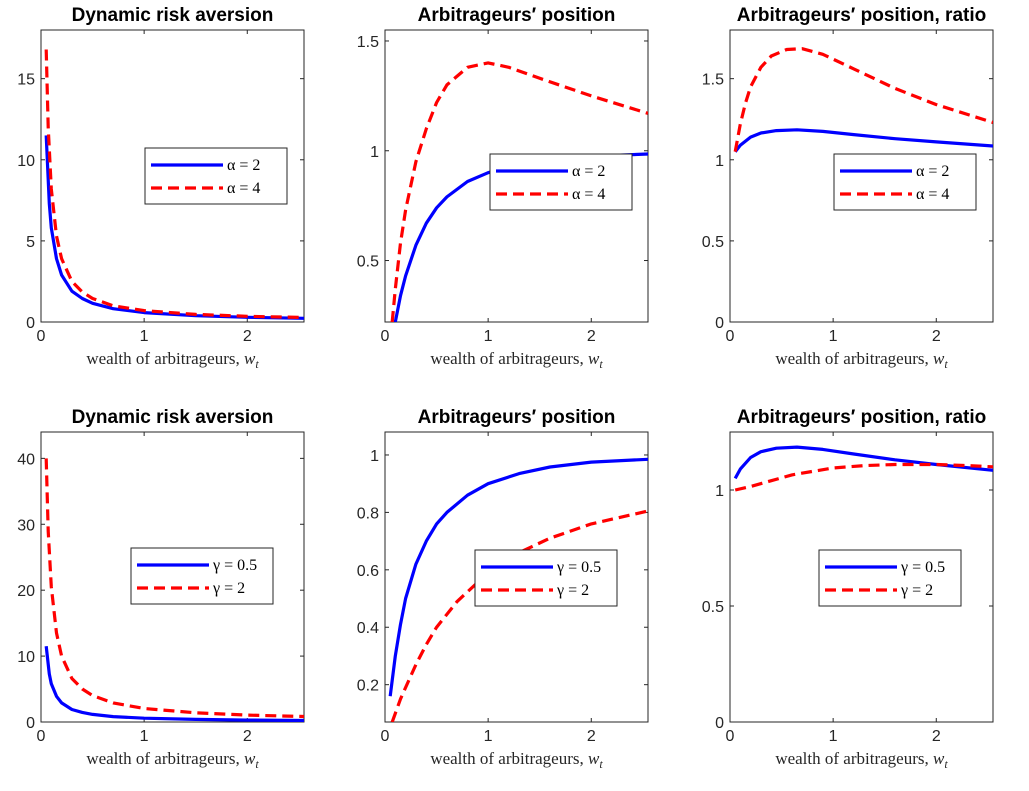 The image size is (1029, 791). I want to click on y-tick-label: 0.8, so click(368, 513).